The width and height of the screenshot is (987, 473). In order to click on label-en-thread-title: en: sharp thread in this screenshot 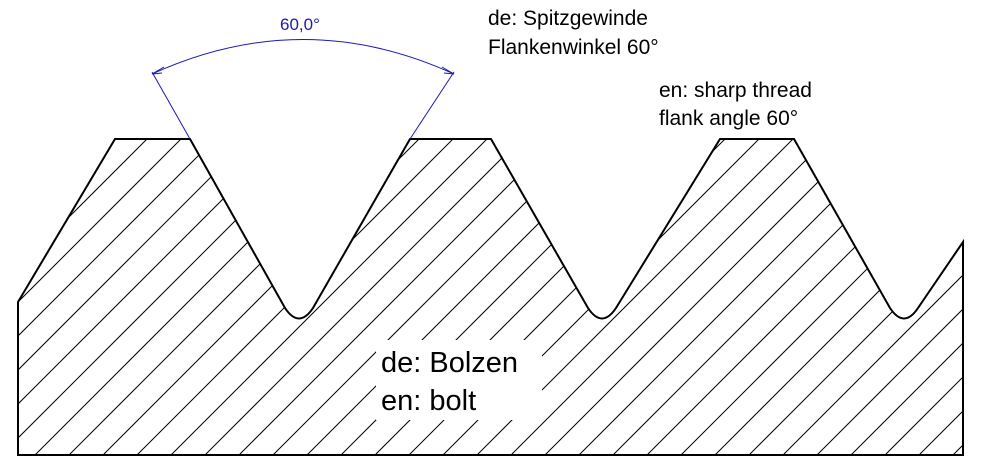, I will do `click(735, 90)`.